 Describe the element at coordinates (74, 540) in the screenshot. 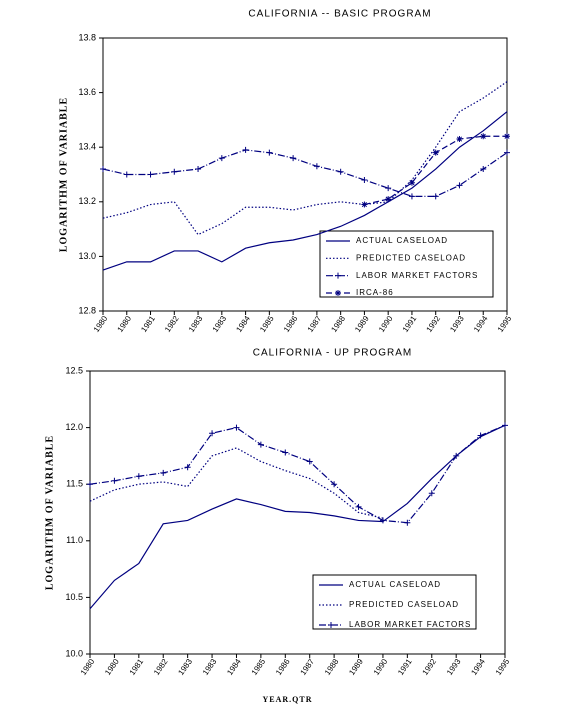

I see `y-tick-label: 11.0` at that location.